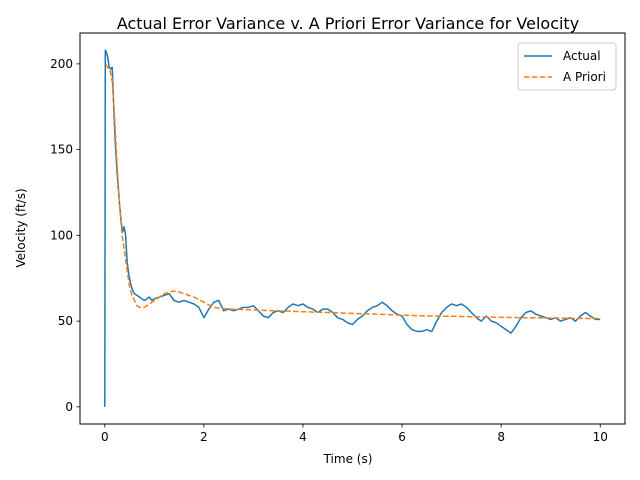 The height and width of the screenshot is (480, 640). I want to click on legend-label-actual: Actual, so click(582, 56).